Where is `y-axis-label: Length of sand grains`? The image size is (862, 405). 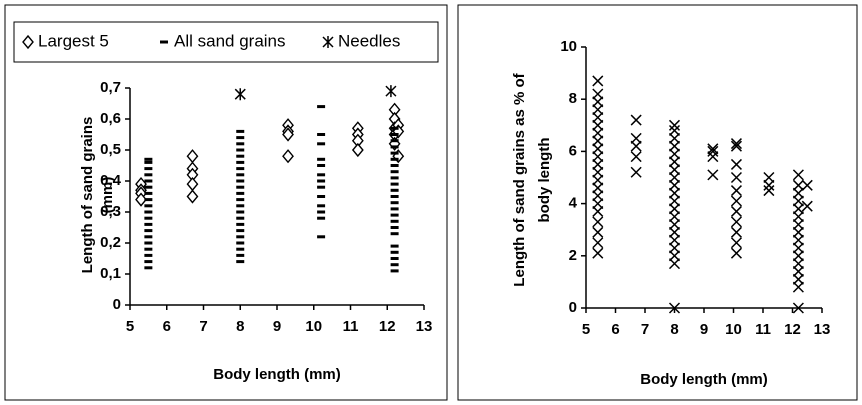 y-axis-label: Length of sand grains is located at coordinates (87, 195).